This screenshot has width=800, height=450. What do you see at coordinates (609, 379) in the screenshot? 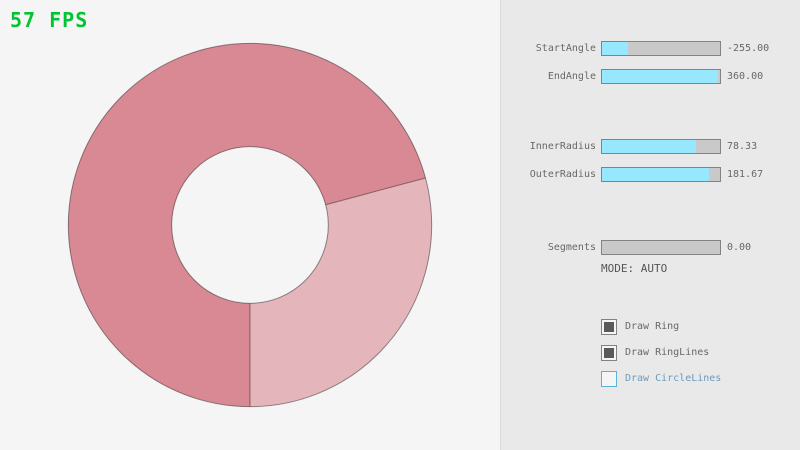
I see `draw-circlelines-checkbox` at bounding box center [609, 379].